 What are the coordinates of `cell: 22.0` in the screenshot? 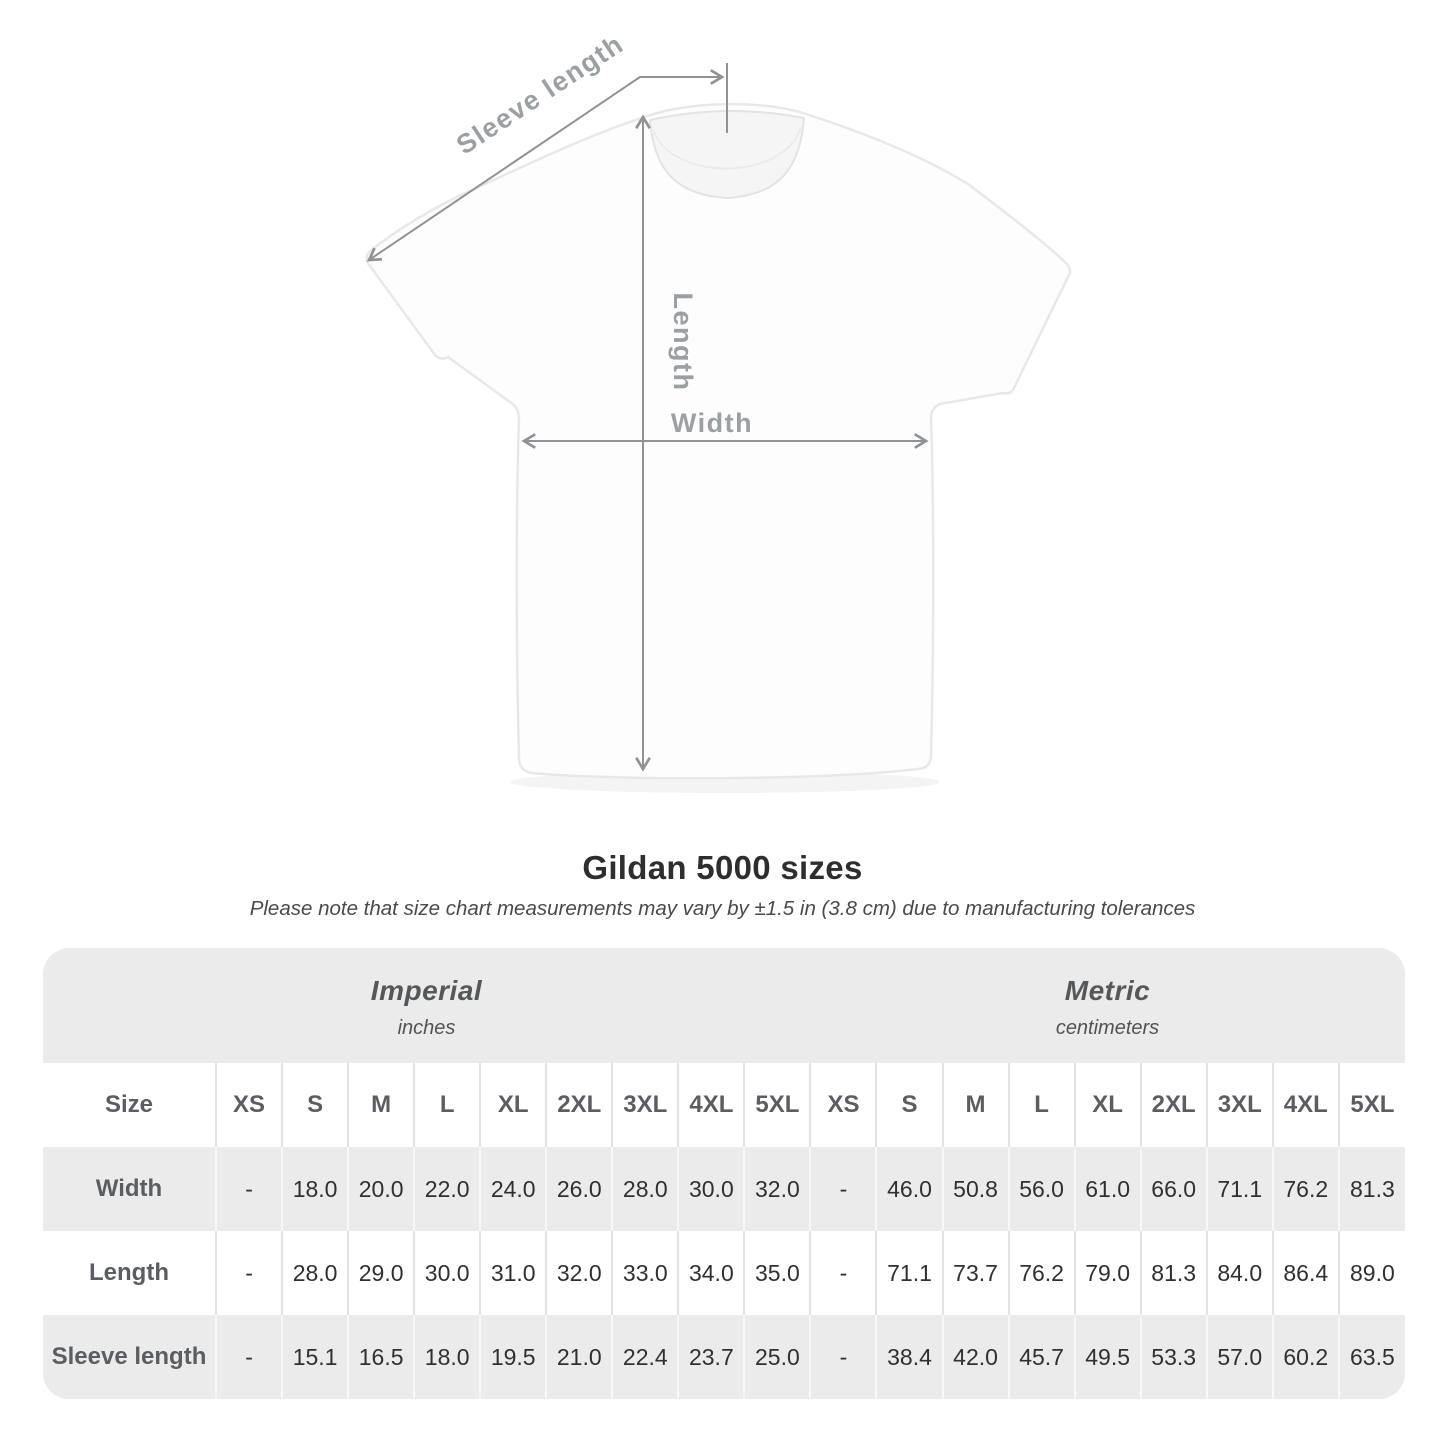 It's located at (447, 1189).